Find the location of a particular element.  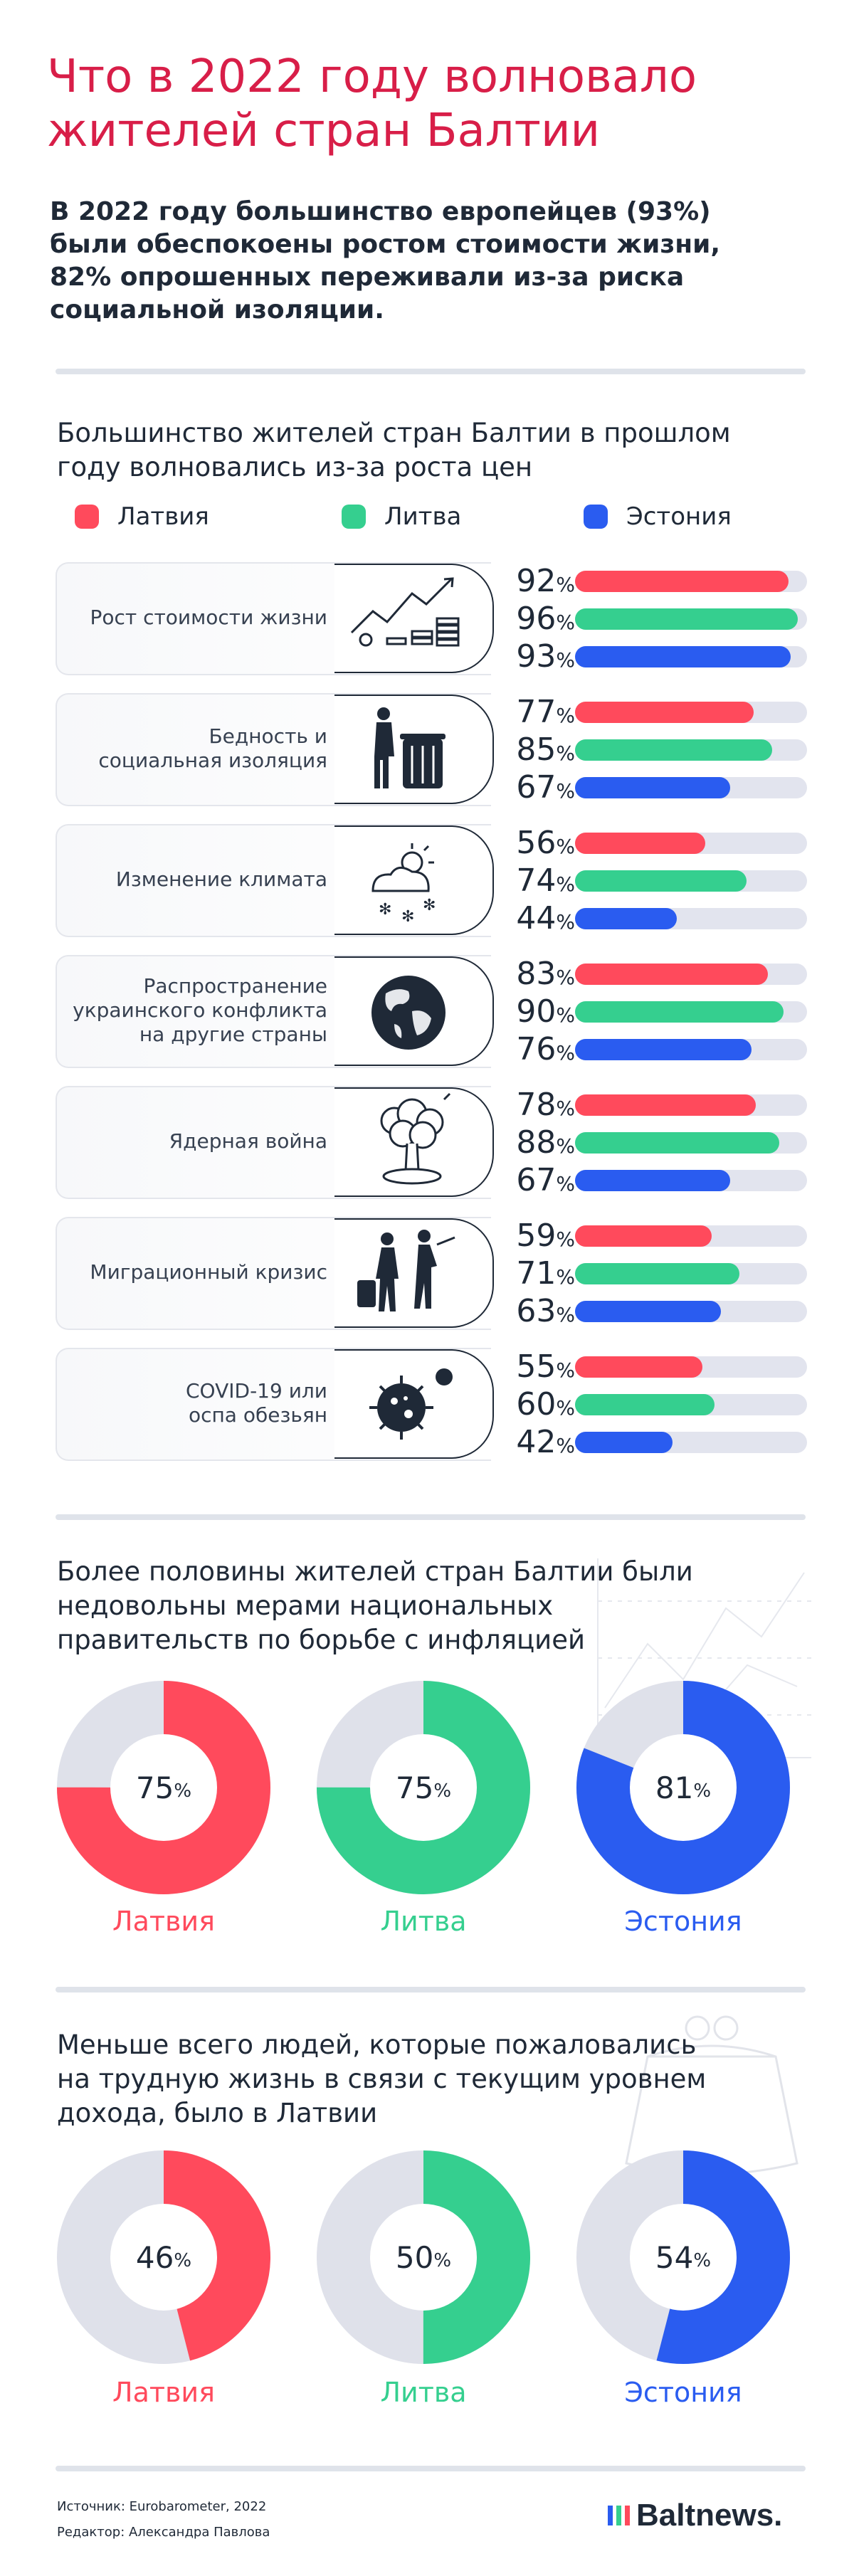

donut-value: 81% is located at coordinates (683, 1788).